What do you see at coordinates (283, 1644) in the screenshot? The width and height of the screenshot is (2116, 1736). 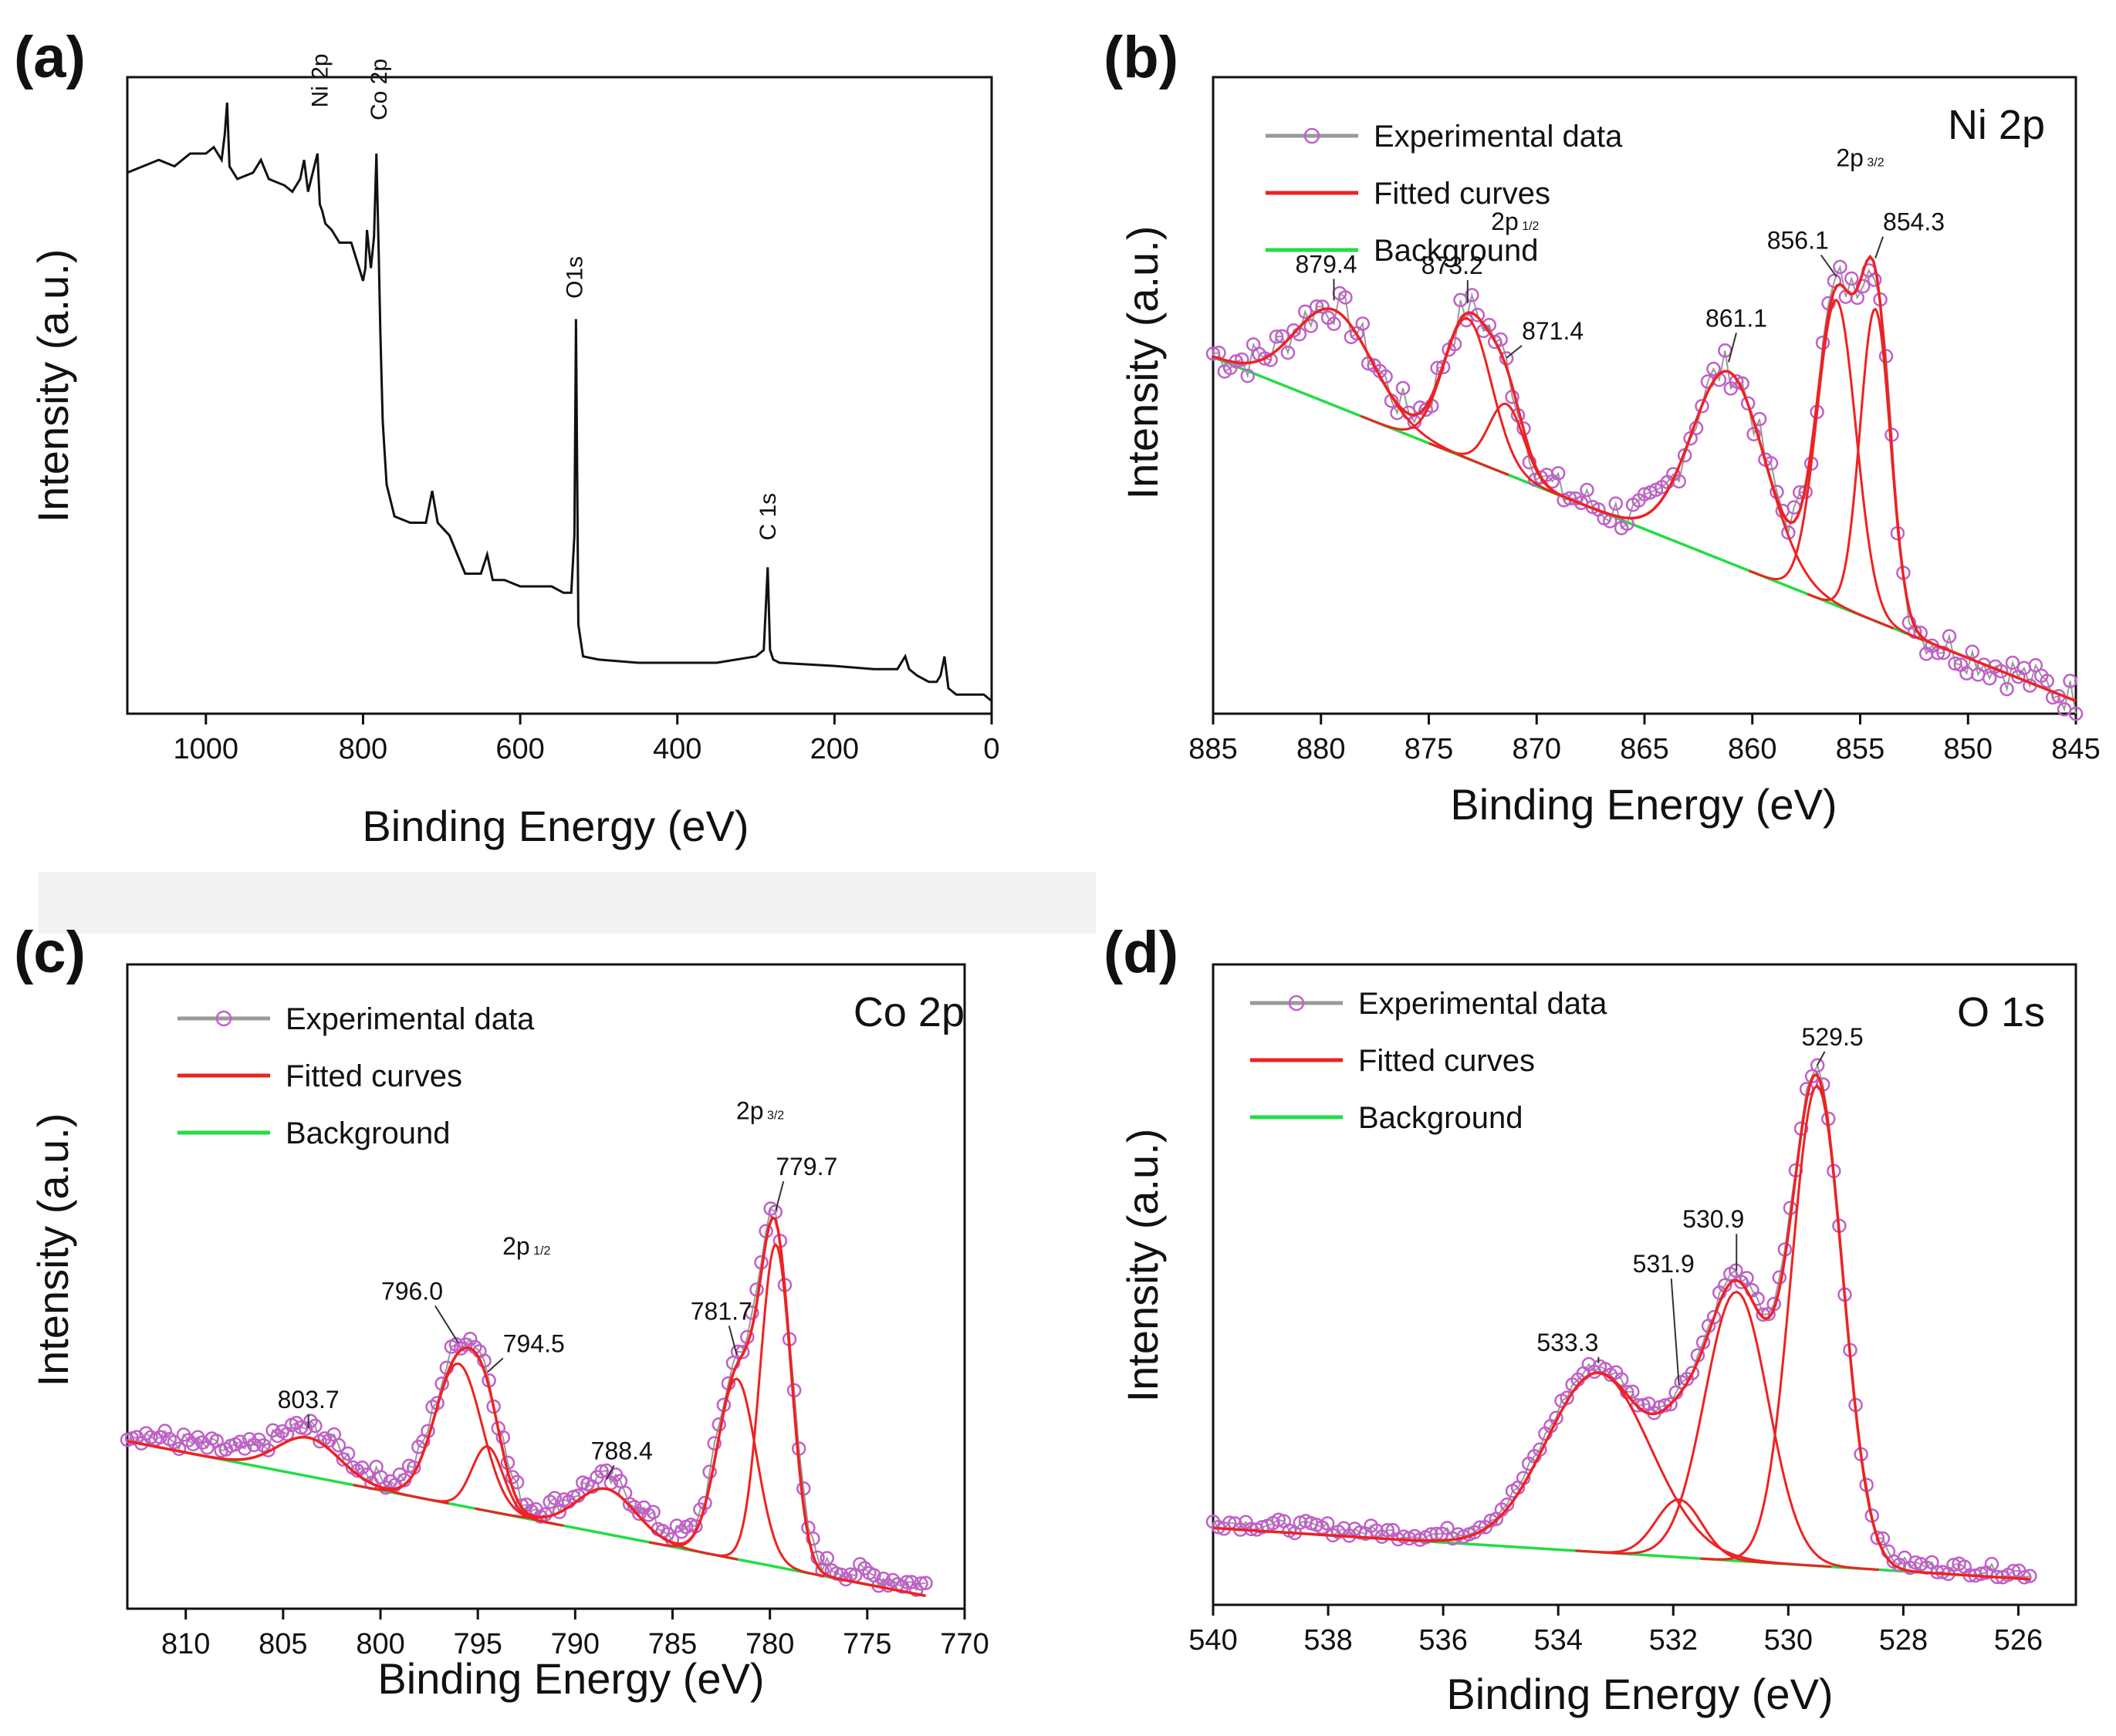 I see `x-tick-label: 805` at bounding box center [283, 1644].